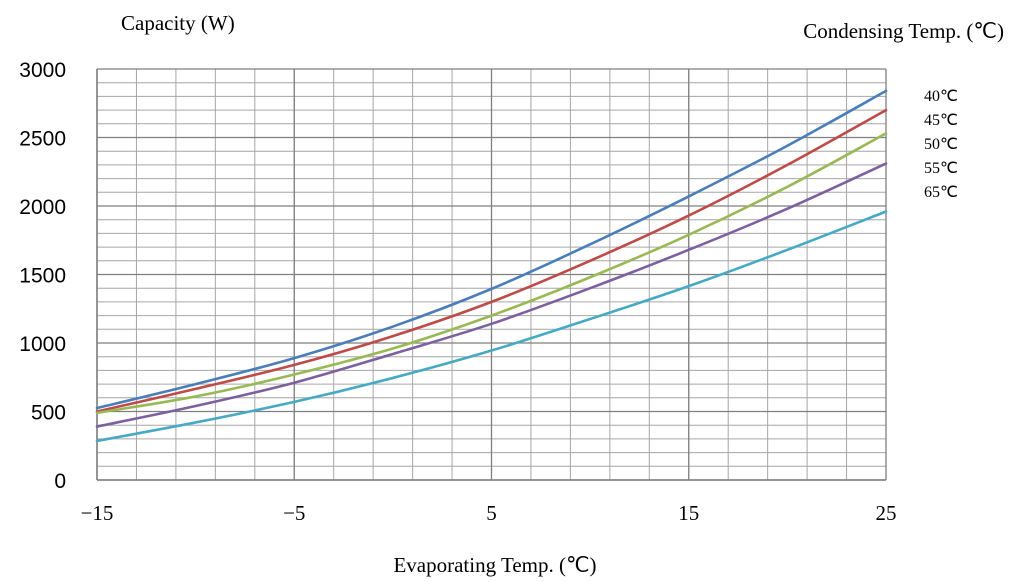 The width and height of the screenshot is (1011, 582). Describe the element at coordinates (494, 565) in the screenshot. I see `x-axis-label: Evaporating Temp. (℃)` at that location.